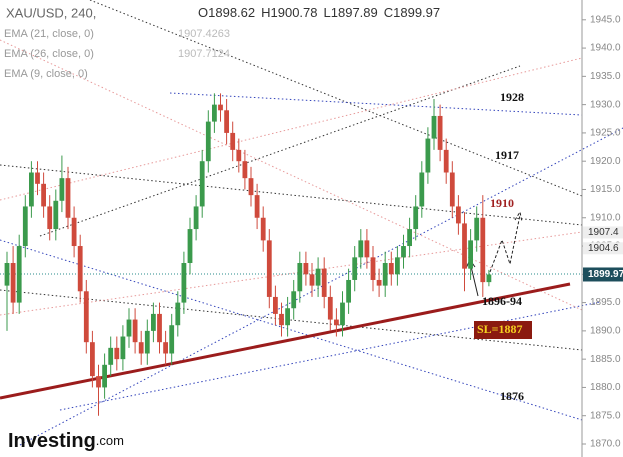 Image resolution: width=623 pixels, height=457 pixels. I want to click on y-tick-label: 1895.0, so click(605, 302).